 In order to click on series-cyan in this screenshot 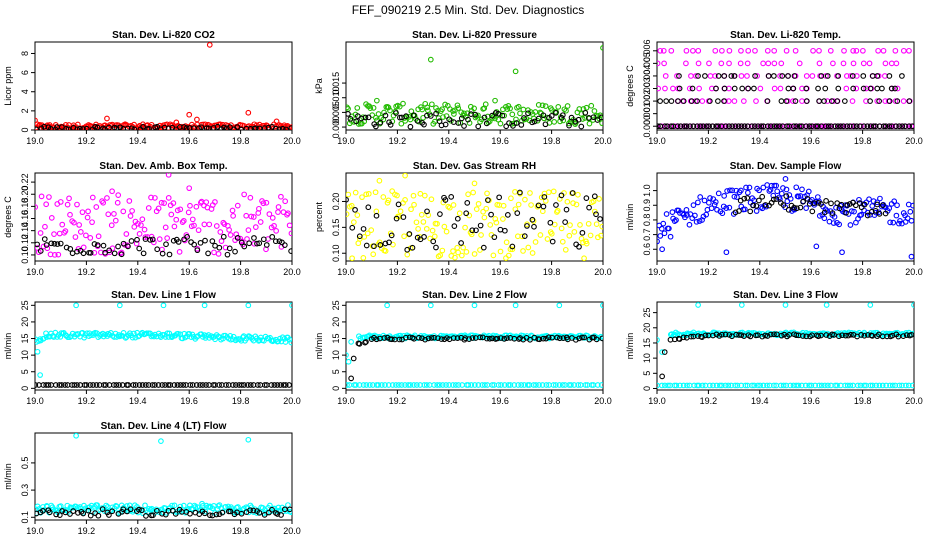, I will do `click(163, 340)`.